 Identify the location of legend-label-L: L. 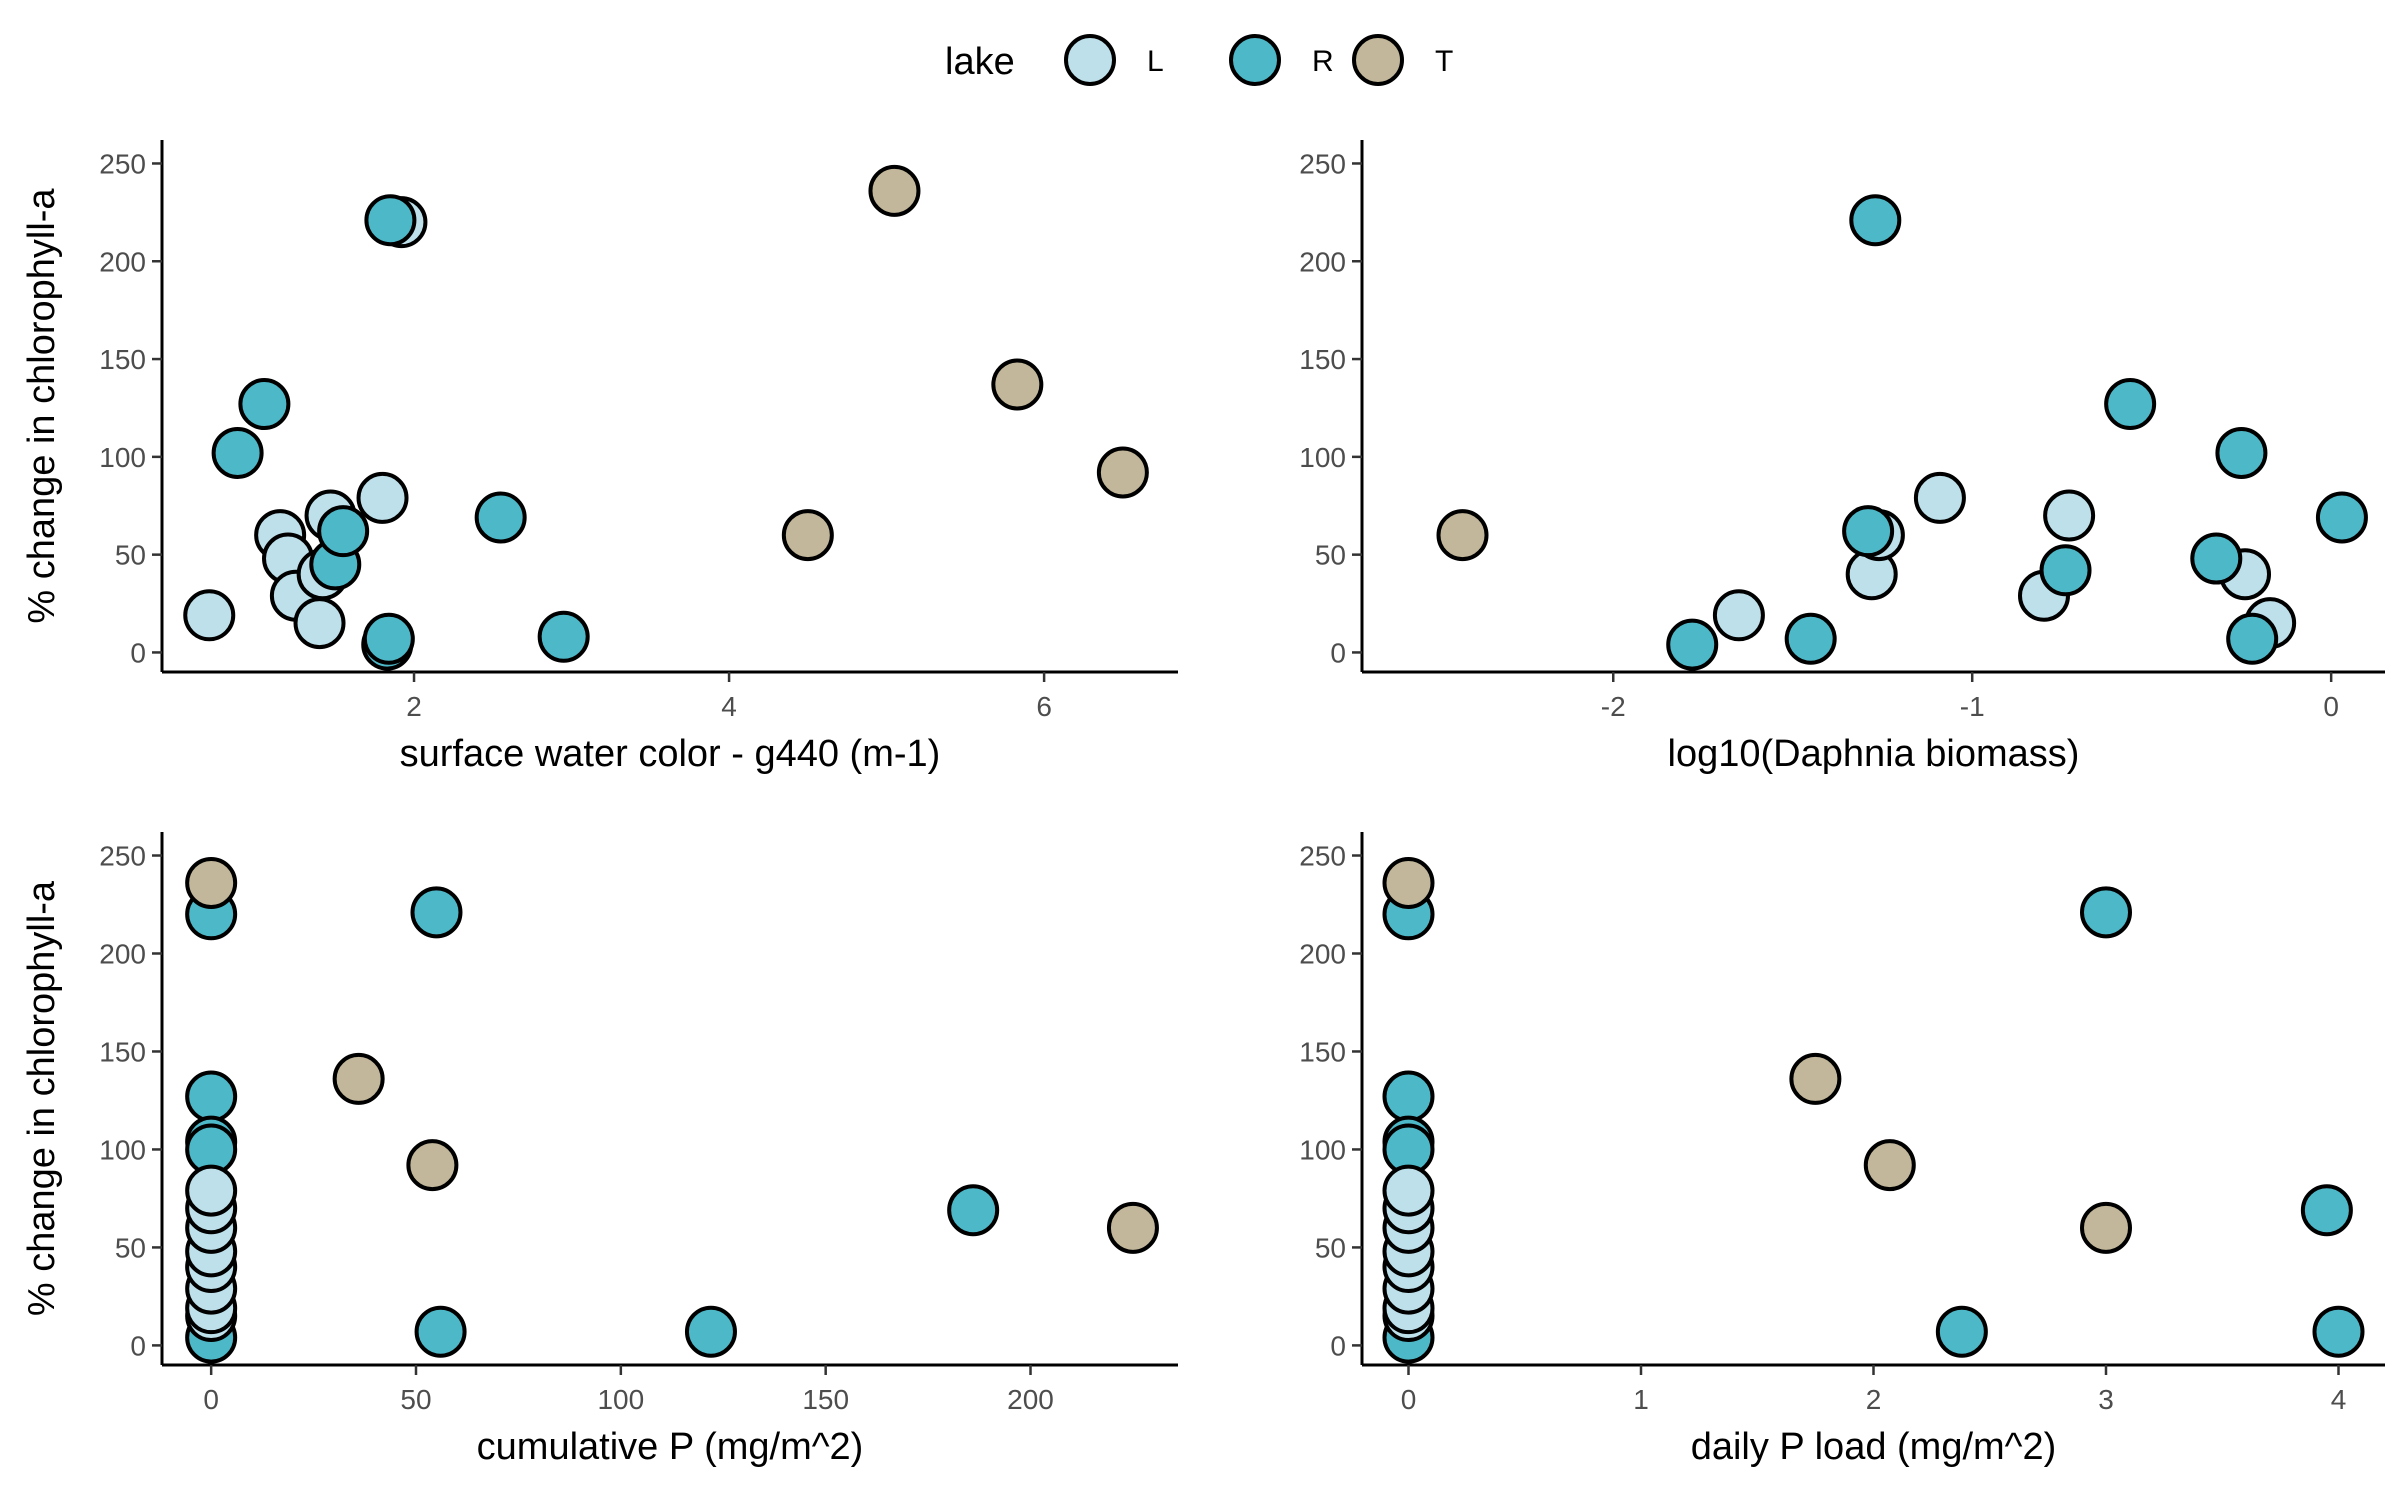
(1155, 61).